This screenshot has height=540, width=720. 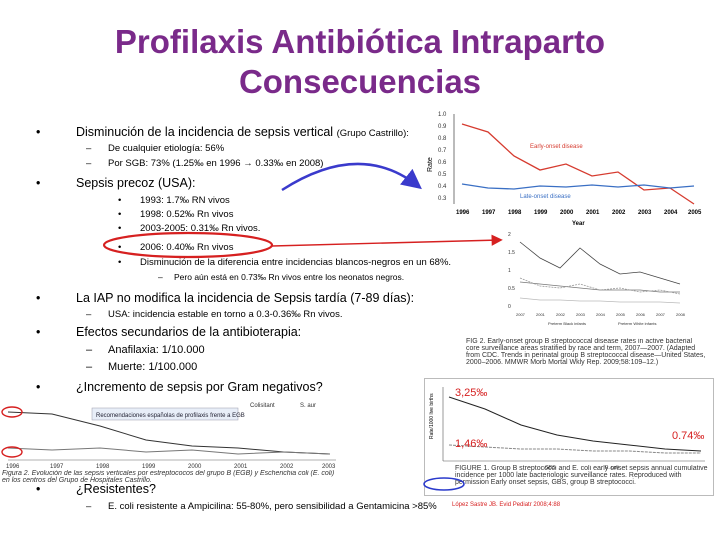 What do you see at coordinates (688, 436) in the screenshot?
I see `annotation-right-rate: 0.74‰` at bounding box center [688, 436].